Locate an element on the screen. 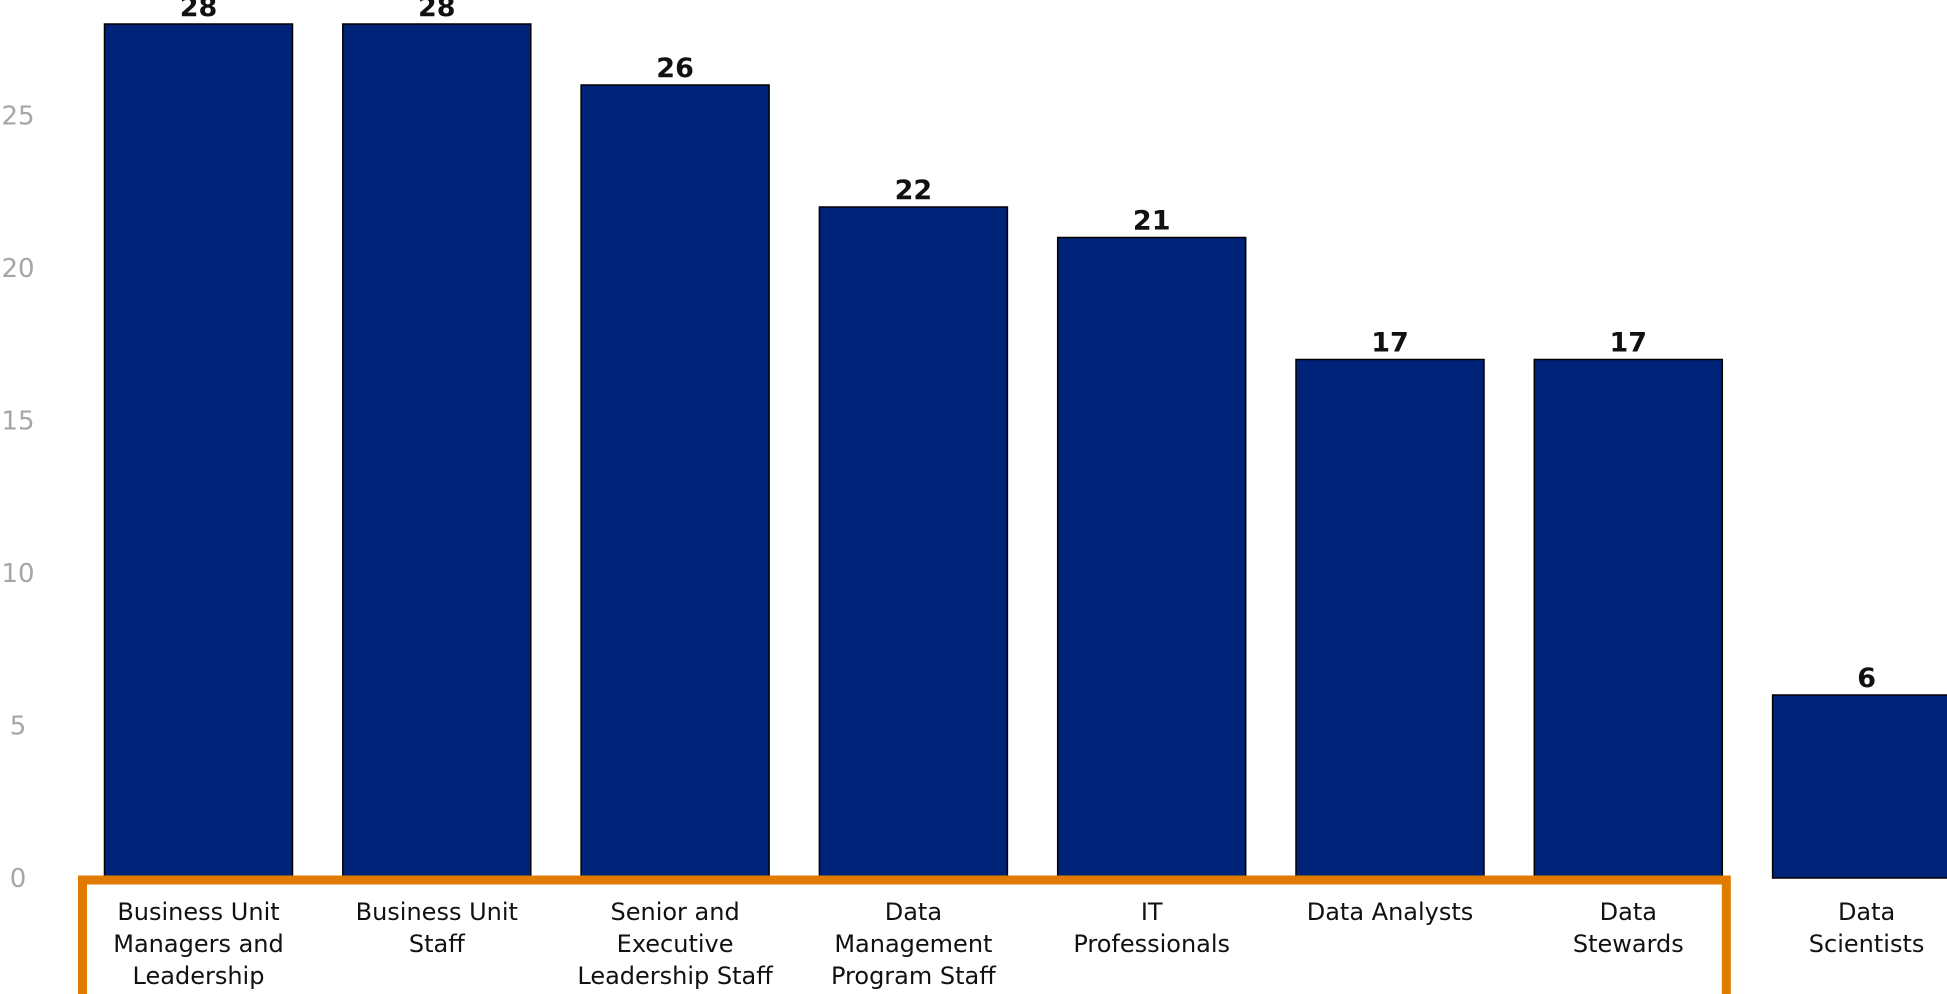 Image resolution: width=1947 pixels, height=994 pixels. value-label: 21 is located at coordinates (1152, 221).